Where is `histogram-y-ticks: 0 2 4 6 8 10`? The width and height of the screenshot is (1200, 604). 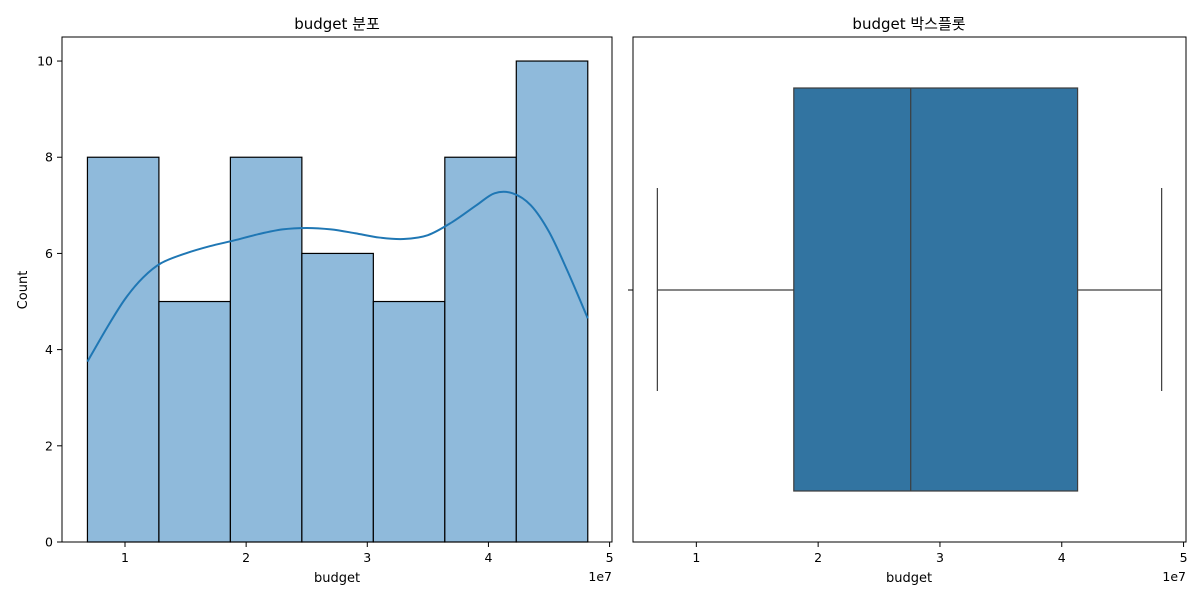
histogram-y-ticks: 0 2 4 6 8 10 is located at coordinates (49, 302).